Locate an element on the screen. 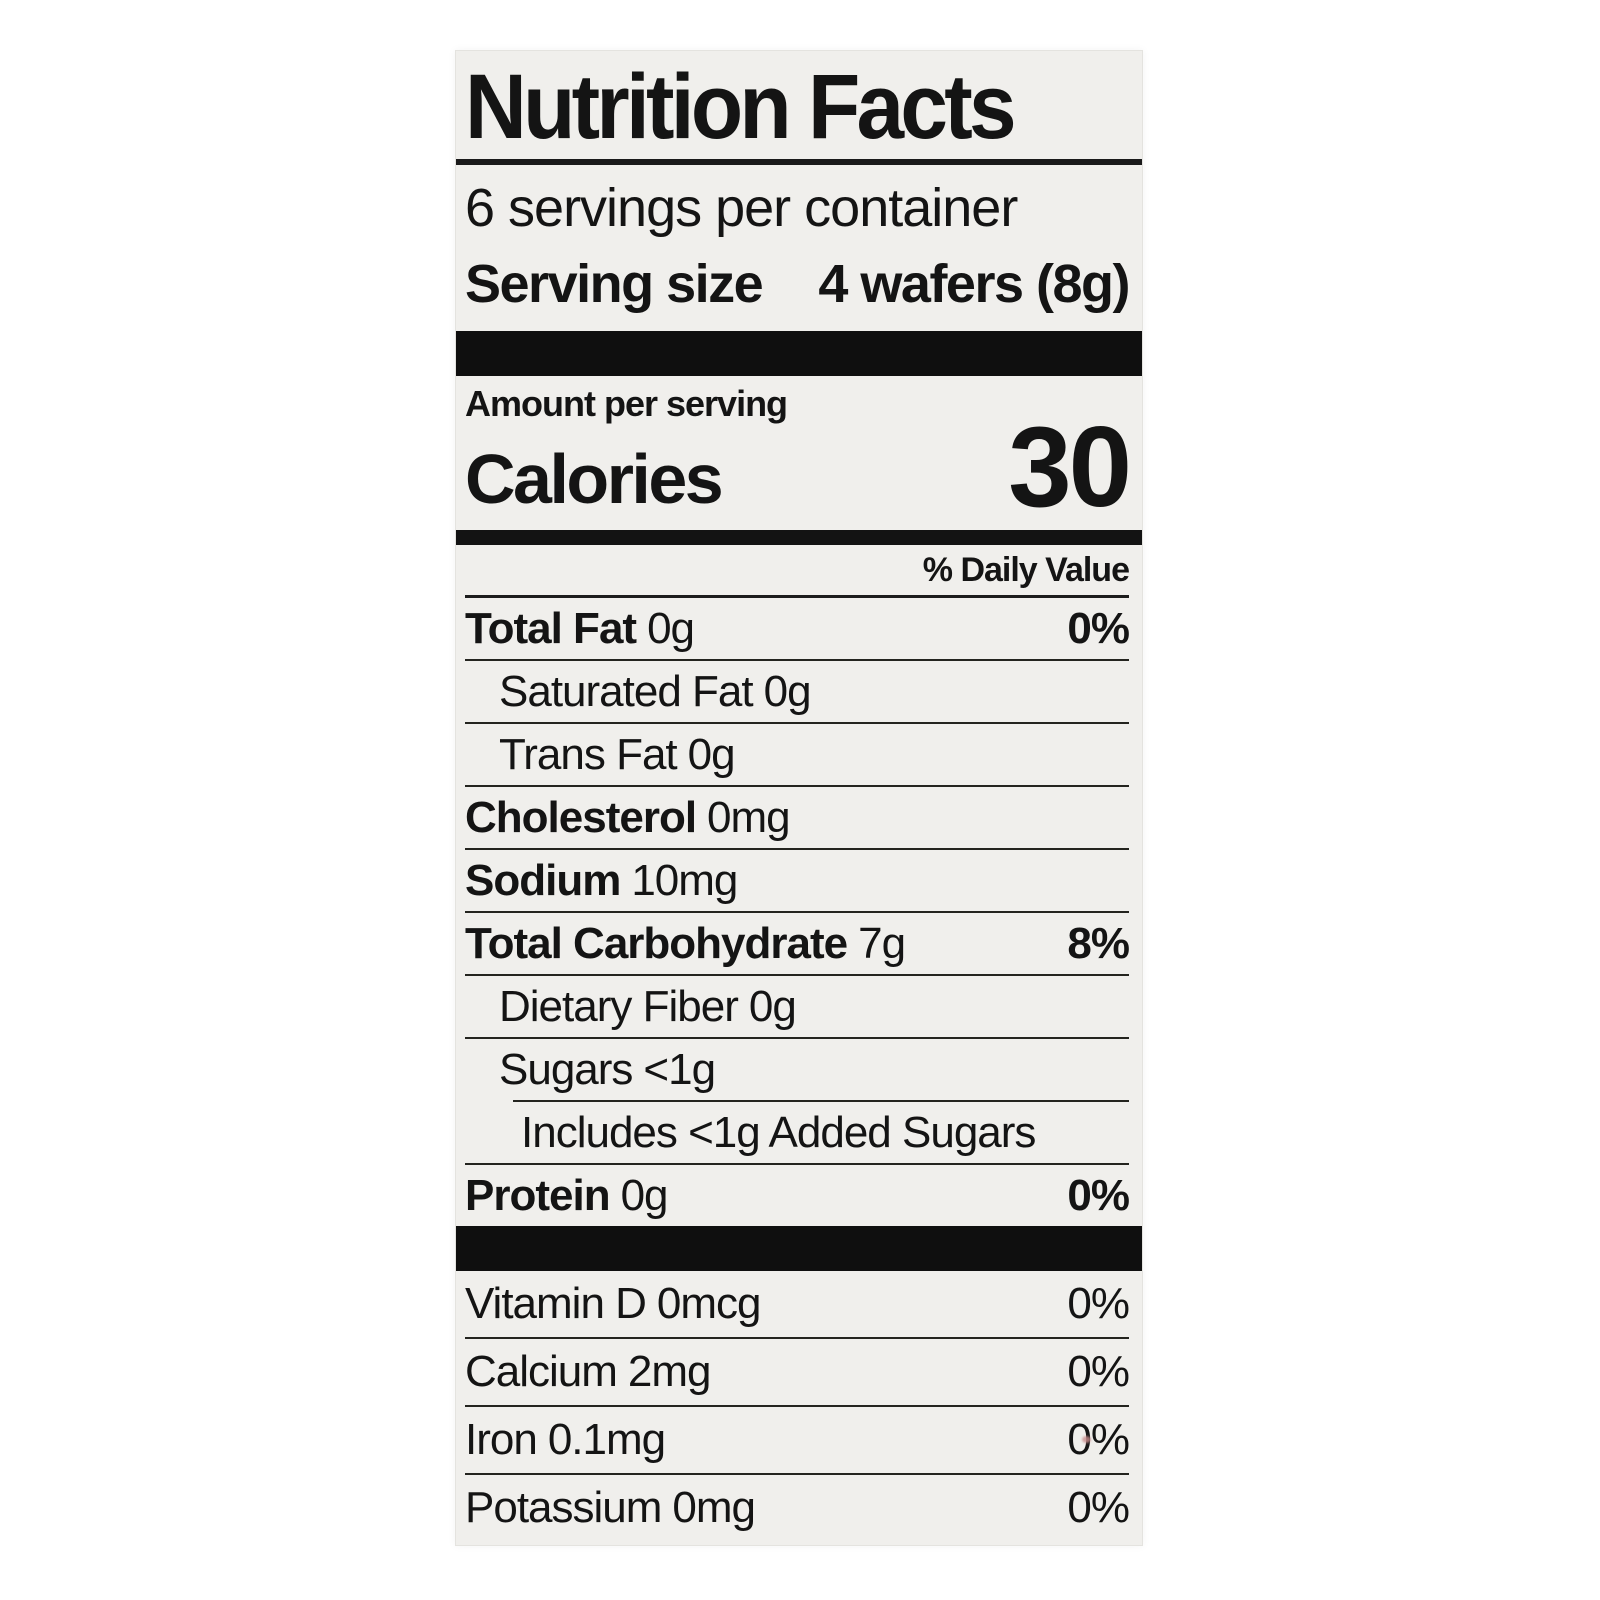 This screenshot has height=1600, width=1600. micronutrient-row-iron: Iron 0.1mg 0% is located at coordinates (797, 1440).